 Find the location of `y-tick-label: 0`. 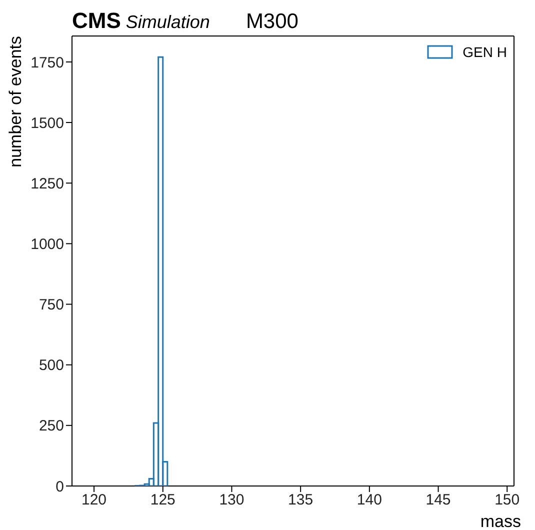

y-tick-label: 0 is located at coordinates (60, 487).